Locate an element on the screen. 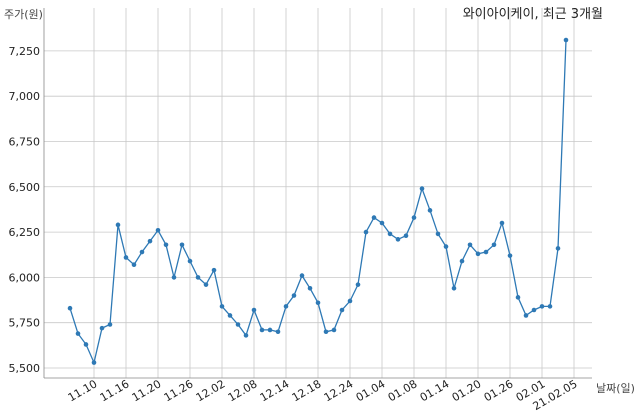 This screenshot has width=640, height=419. x-tick-label: 01.08 is located at coordinates (403, 390).